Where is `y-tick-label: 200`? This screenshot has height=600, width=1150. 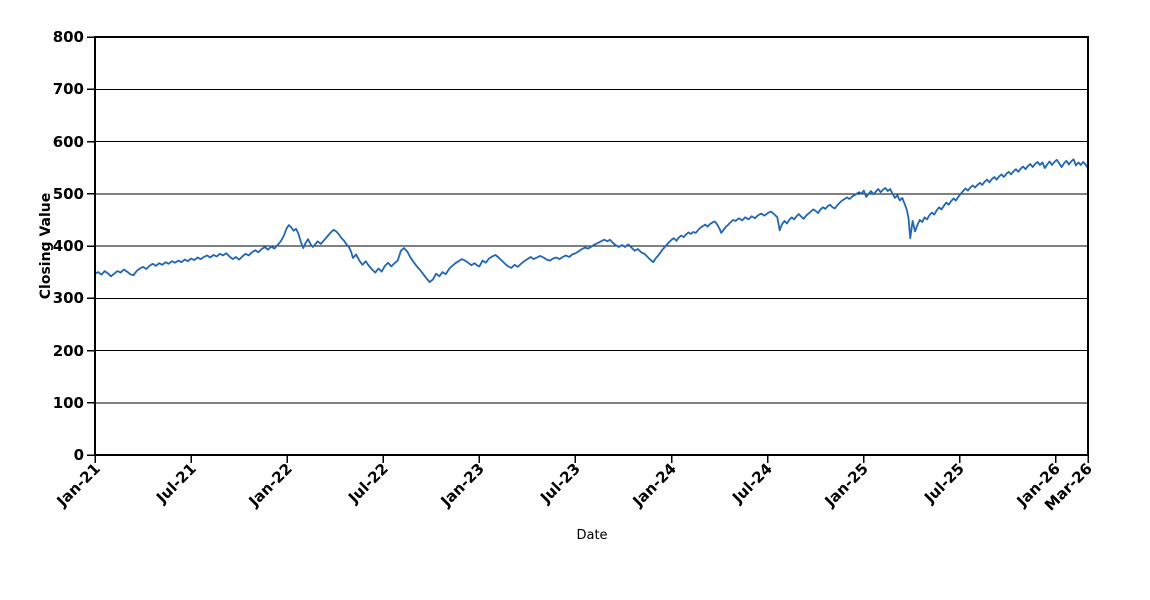 y-tick-label: 200 is located at coordinates (68, 350).